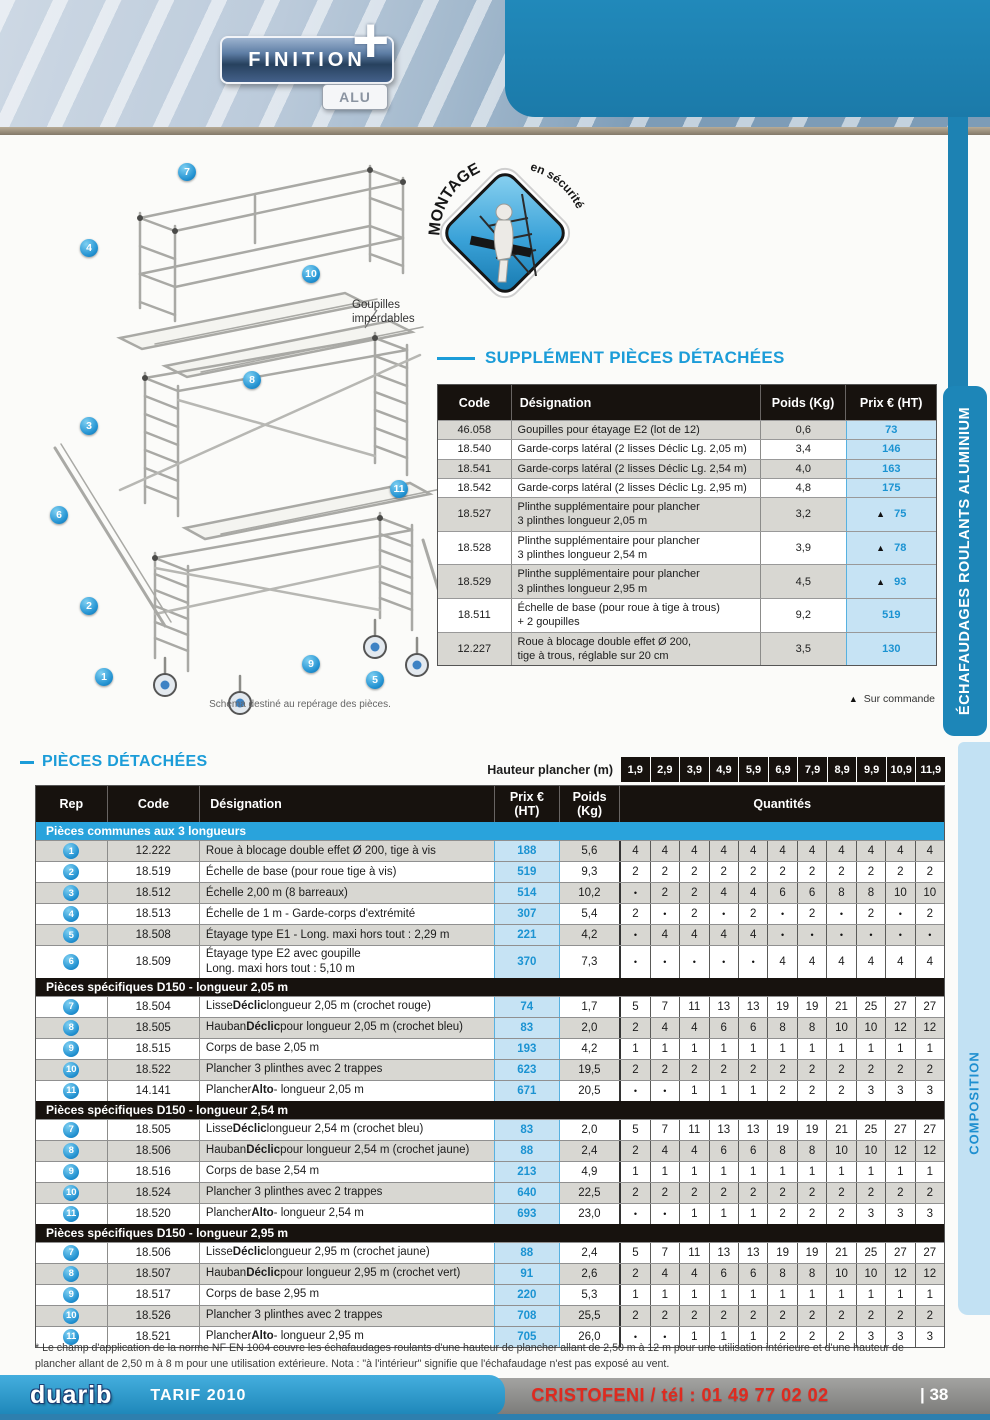  I want to click on price-value: 146, so click(891, 449).